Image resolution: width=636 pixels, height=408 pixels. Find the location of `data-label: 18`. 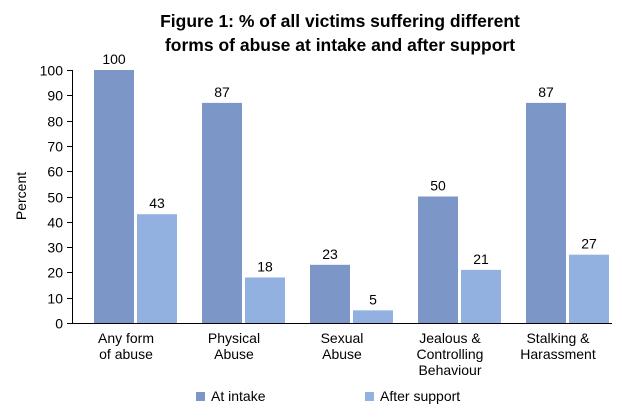

data-label: 18 is located at coordinates (265, 266).